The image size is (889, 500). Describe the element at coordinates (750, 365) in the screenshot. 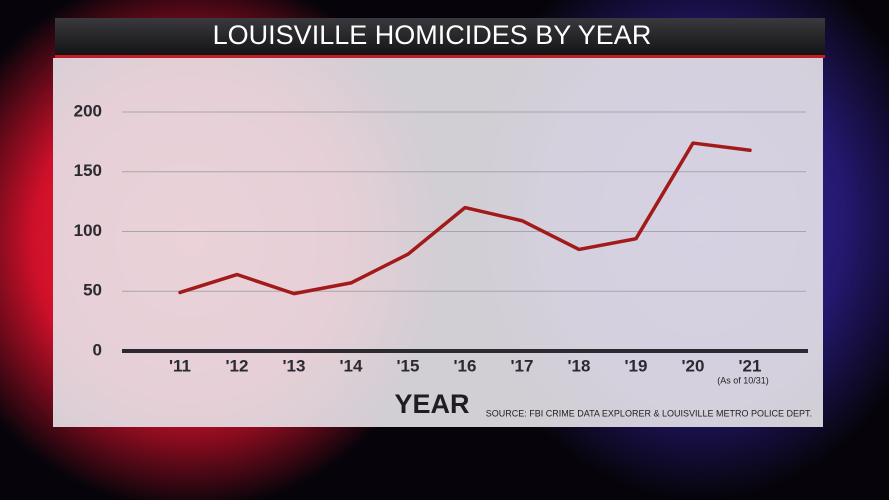

I see `x-tick-label: '21` at that location.